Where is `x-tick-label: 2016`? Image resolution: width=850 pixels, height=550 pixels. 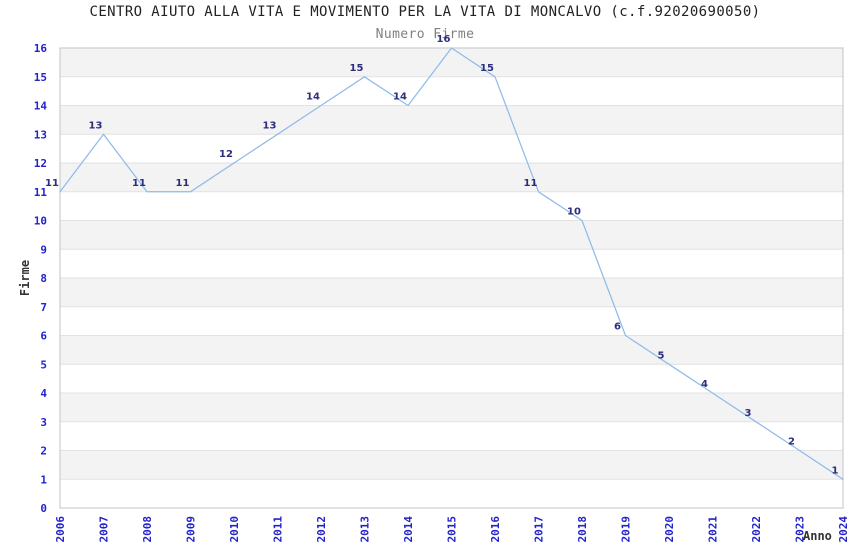
x-tick-label: 2016 is located at coordinates (495, 529).